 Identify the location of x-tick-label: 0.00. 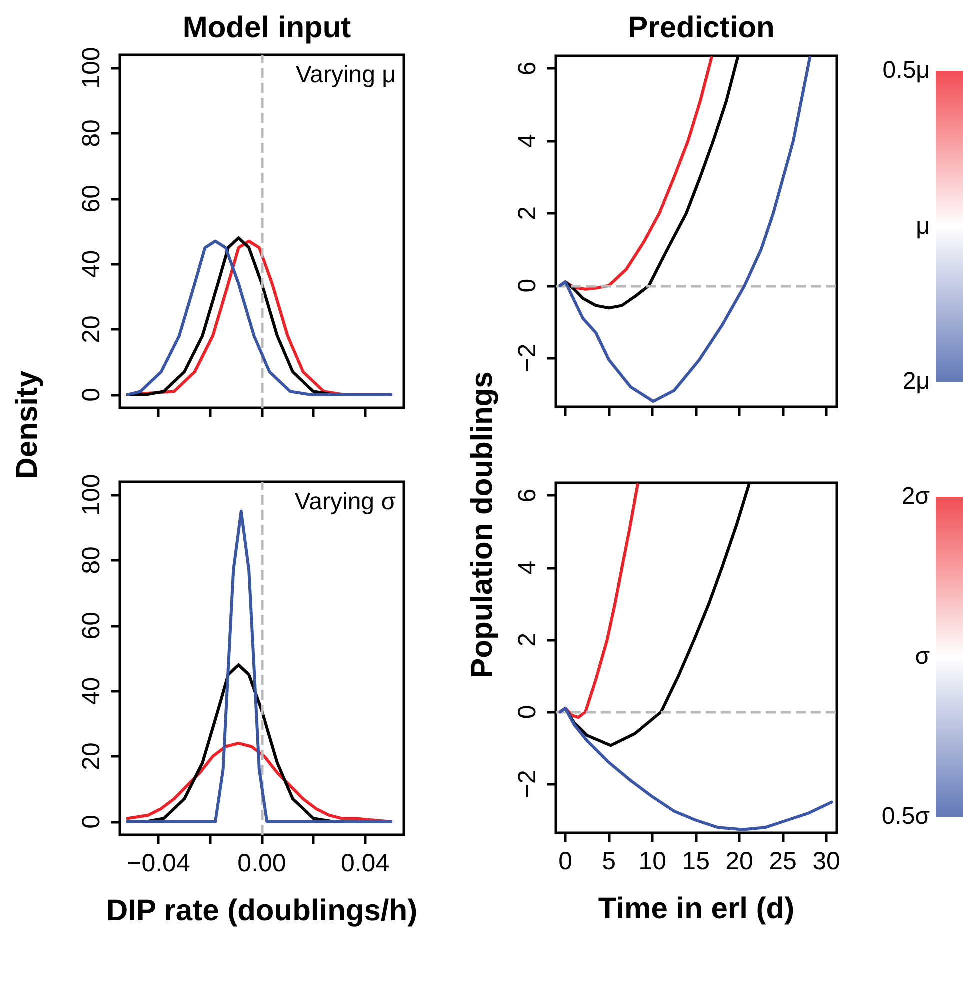
(262, 864).